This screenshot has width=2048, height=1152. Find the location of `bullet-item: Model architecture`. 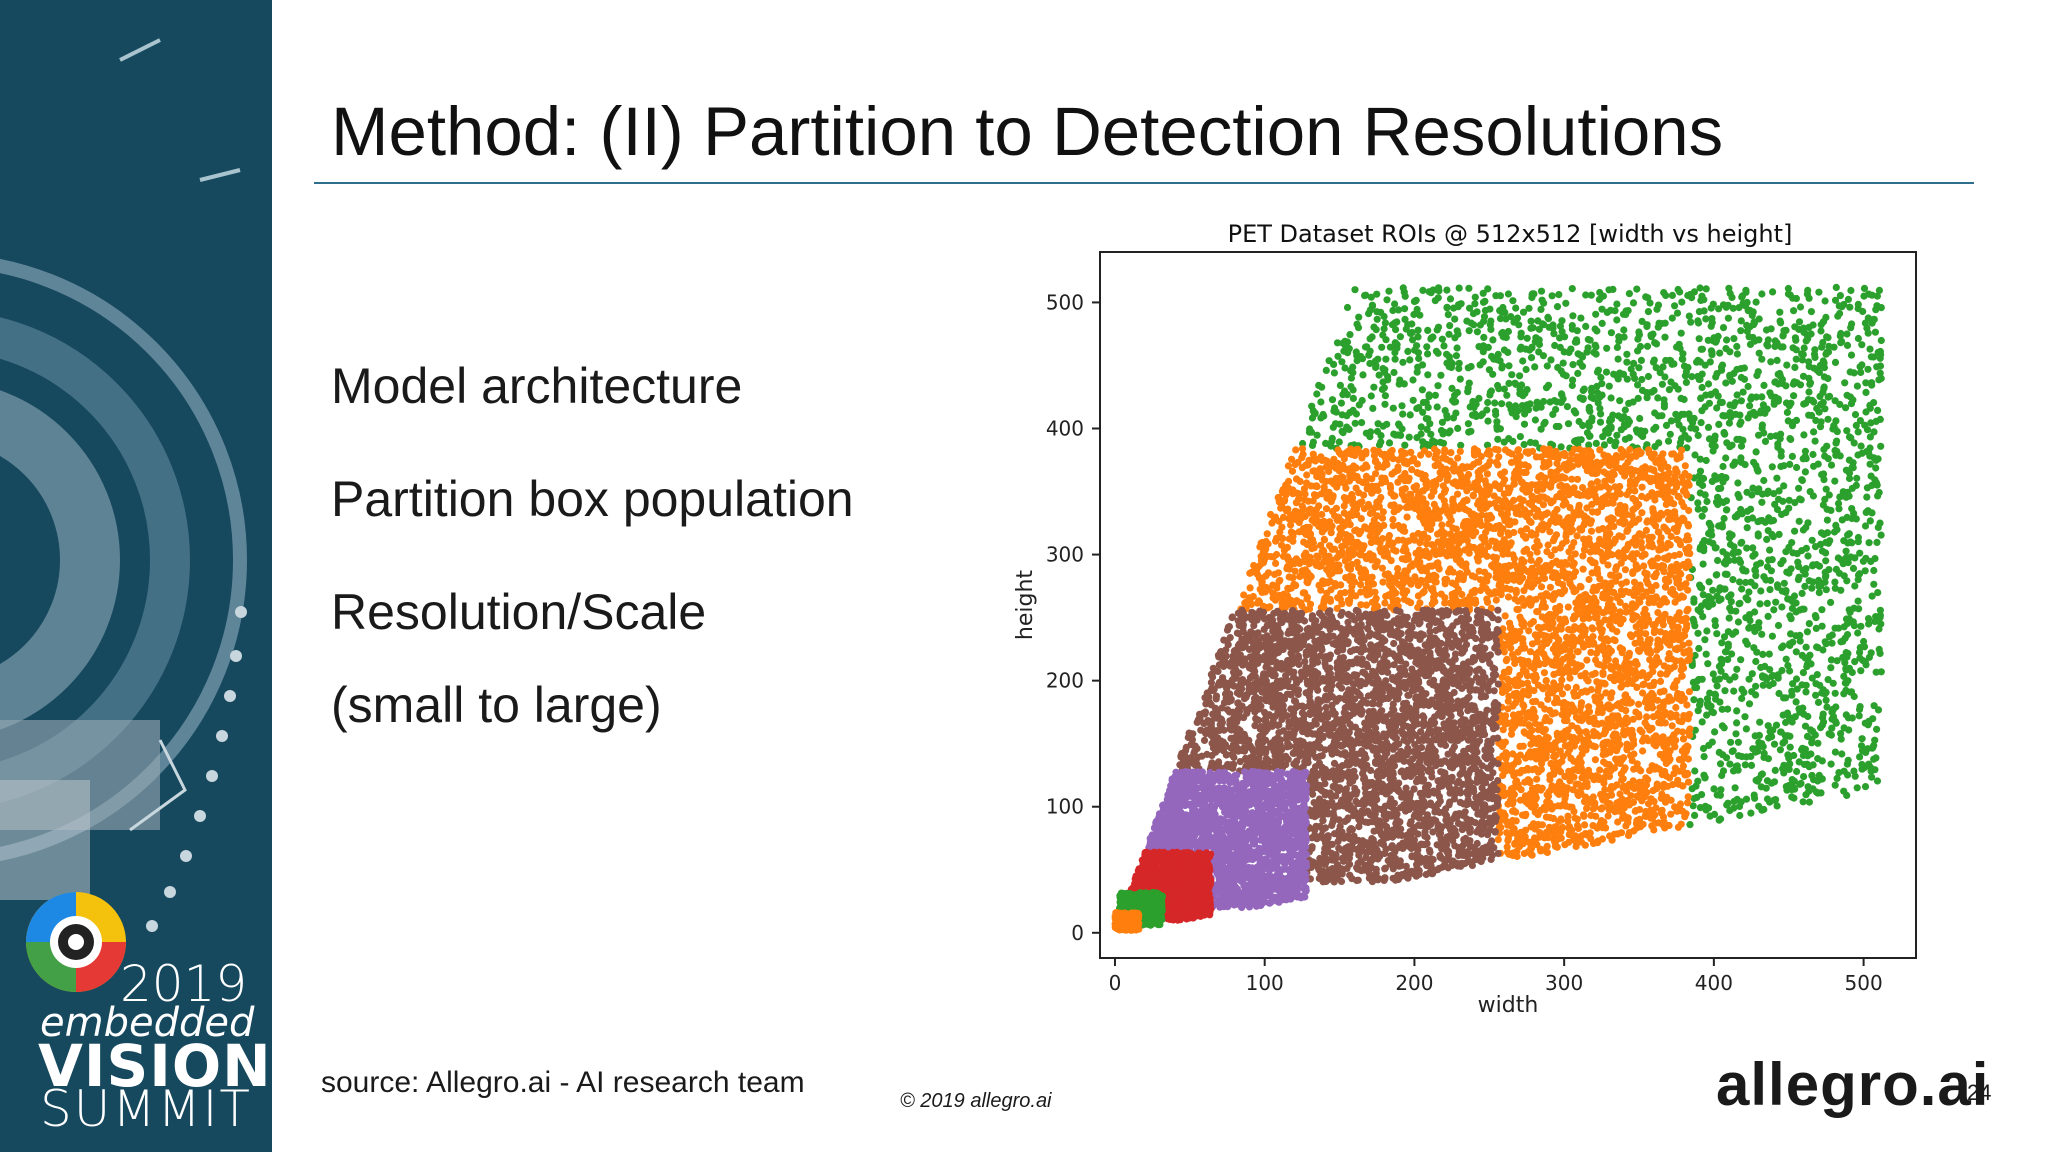

bullet-item: Model architecture is located at coordinates (537, 386).